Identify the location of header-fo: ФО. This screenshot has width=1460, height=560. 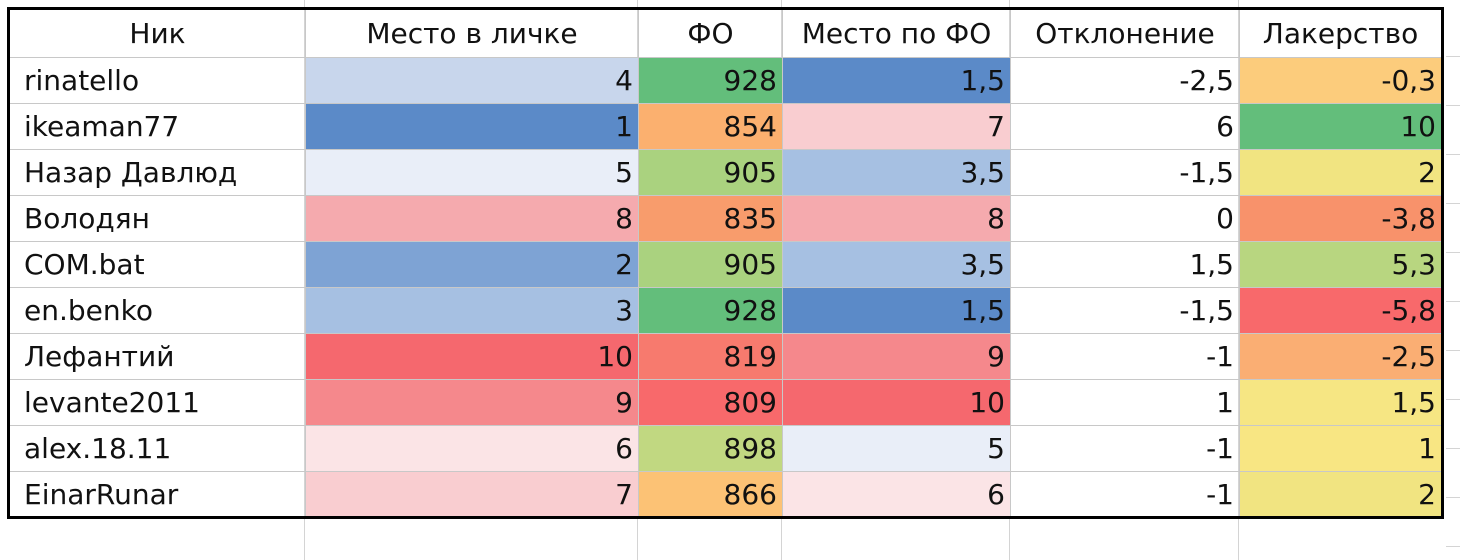
(710, 33).